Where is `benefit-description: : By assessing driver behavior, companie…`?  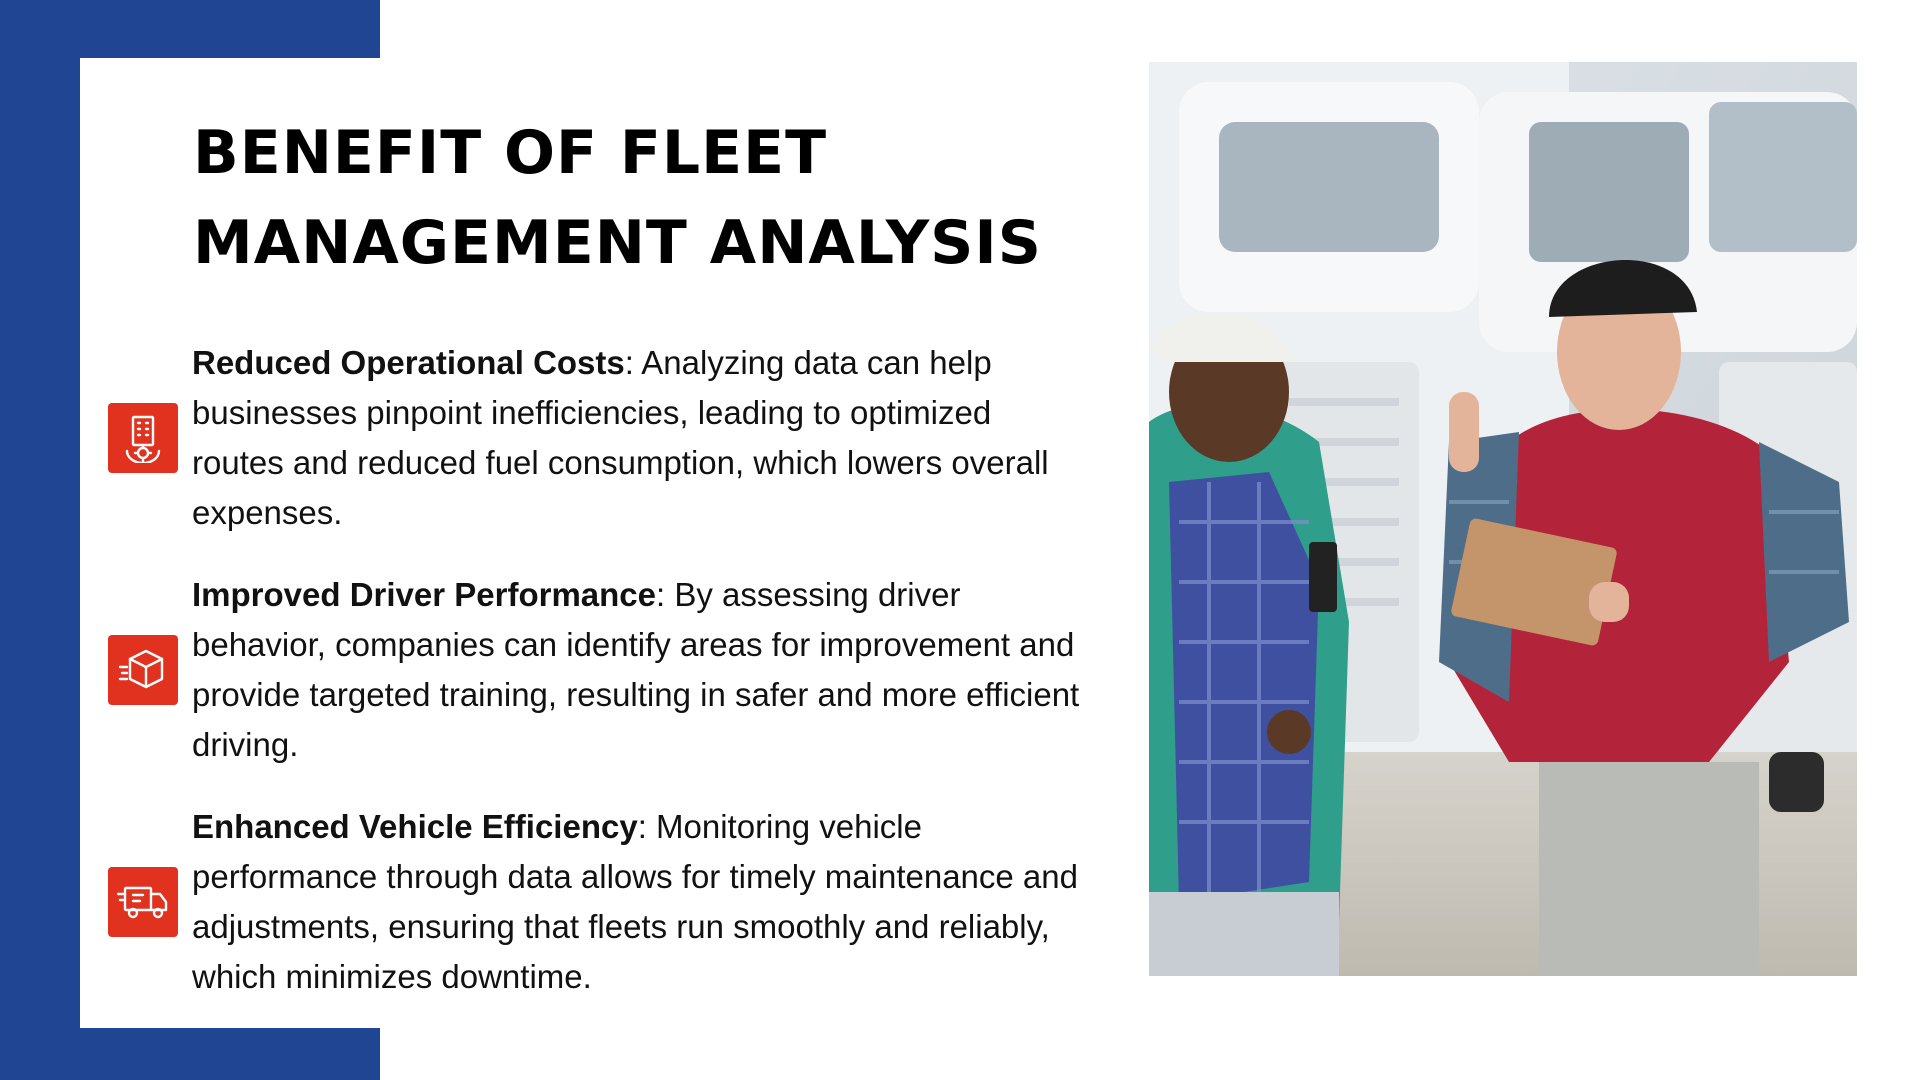 benefit-description: : By assessing driver behavior, companie… is located at coordinates (636, 669).